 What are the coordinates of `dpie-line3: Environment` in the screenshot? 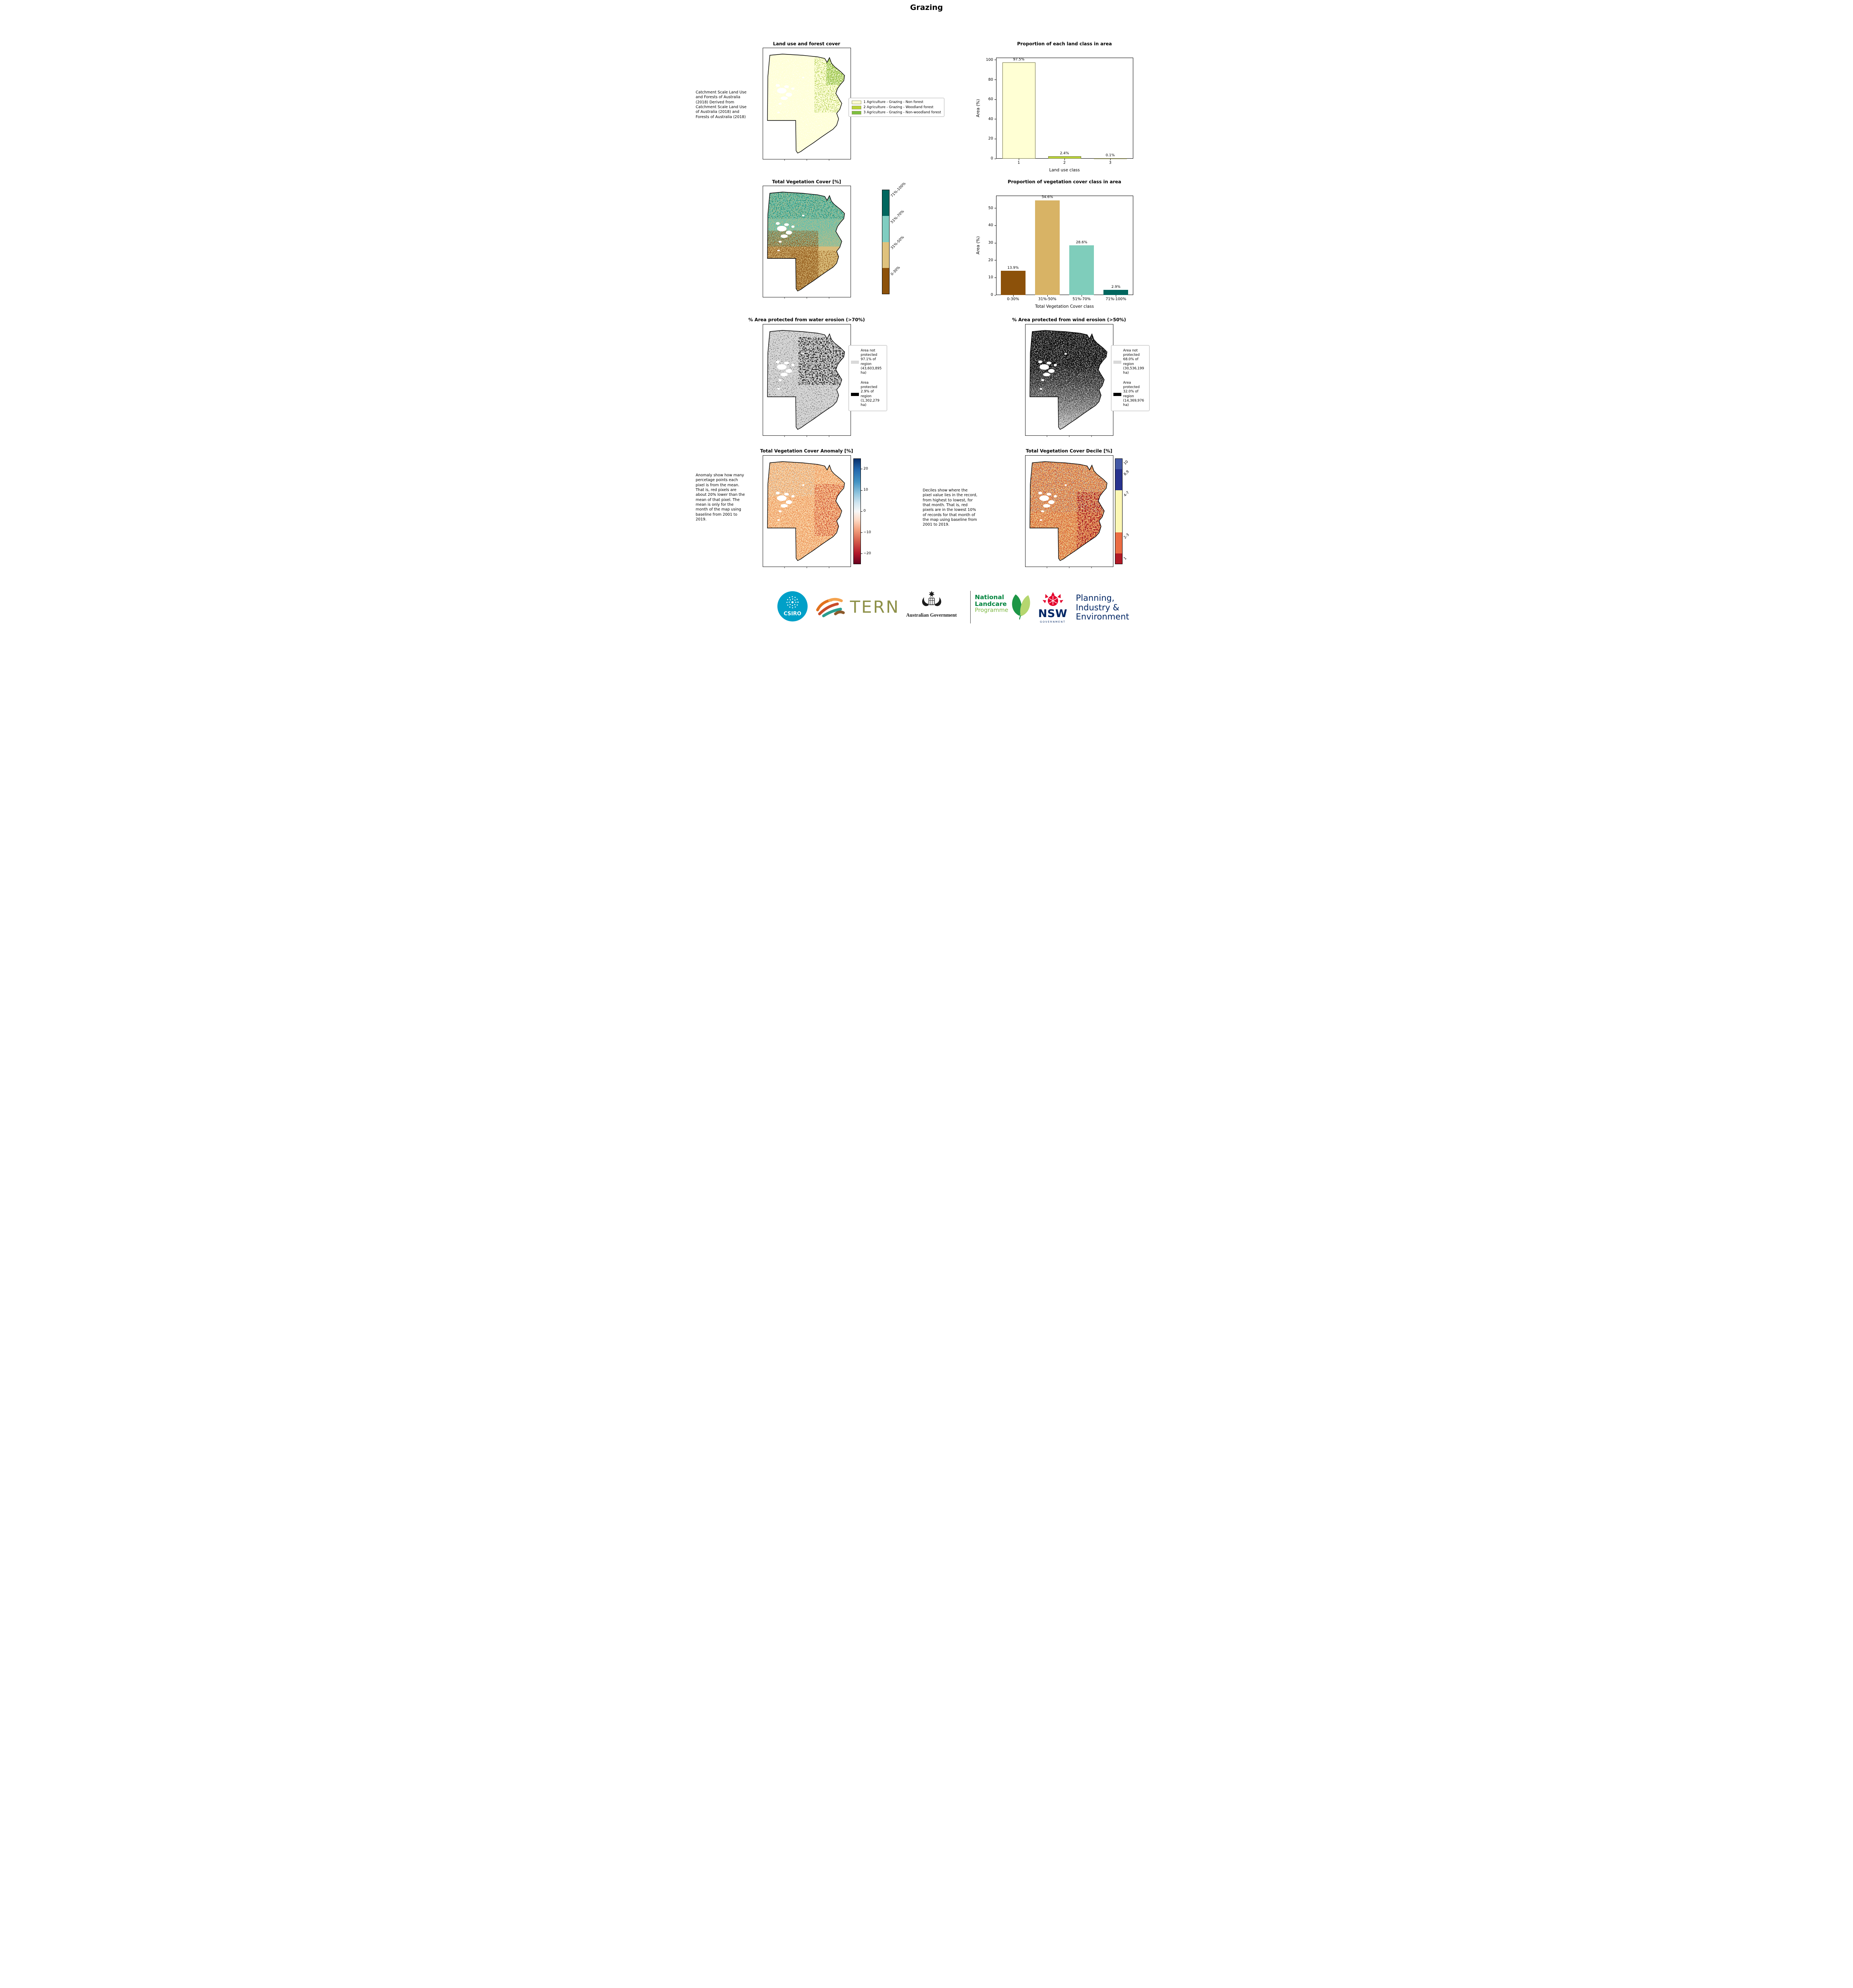 It's located at (1102, 617).